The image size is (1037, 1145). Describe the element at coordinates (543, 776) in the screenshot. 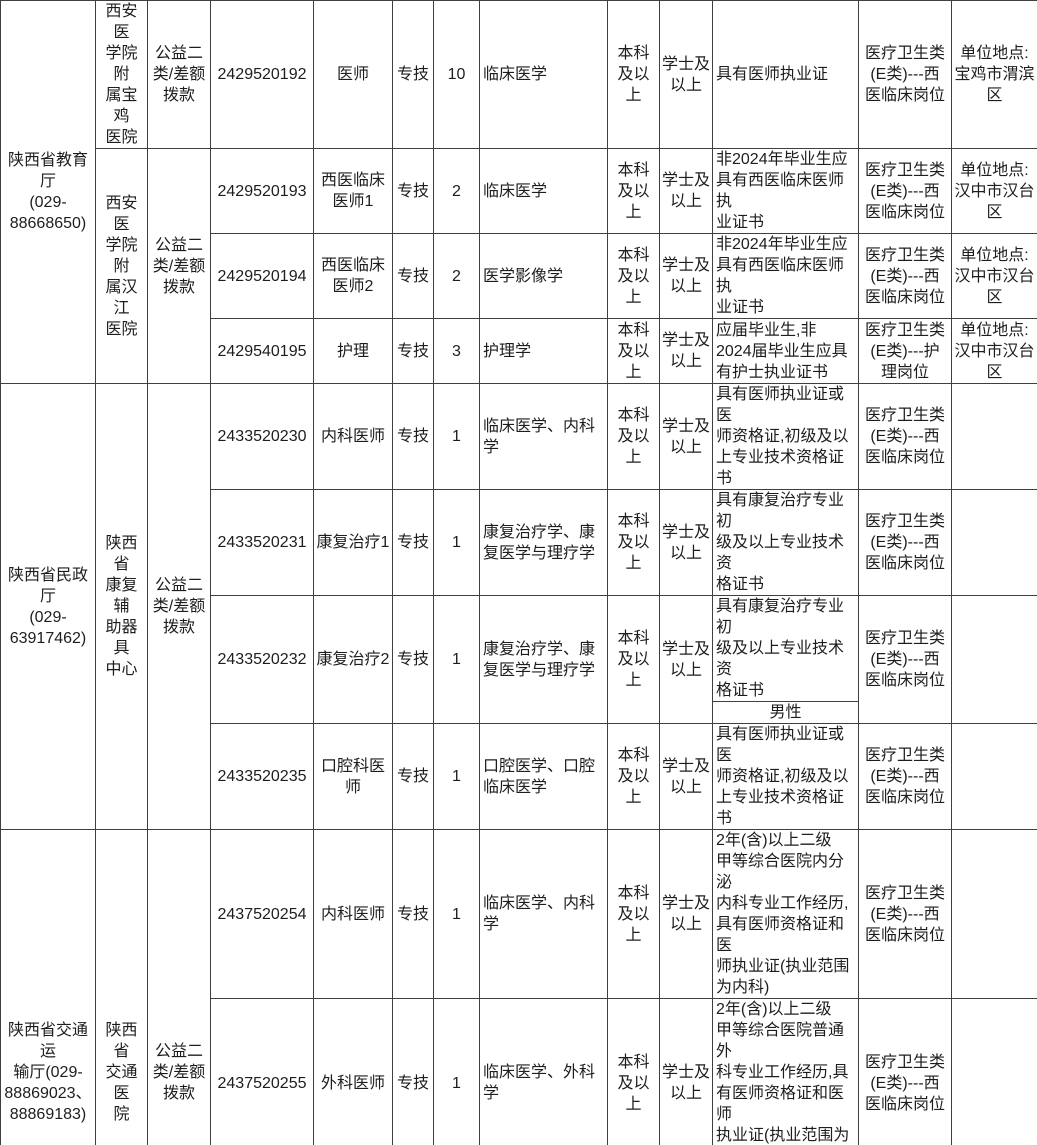

I see `major-cell: 口腔医学、口腔临床医学` at that location.